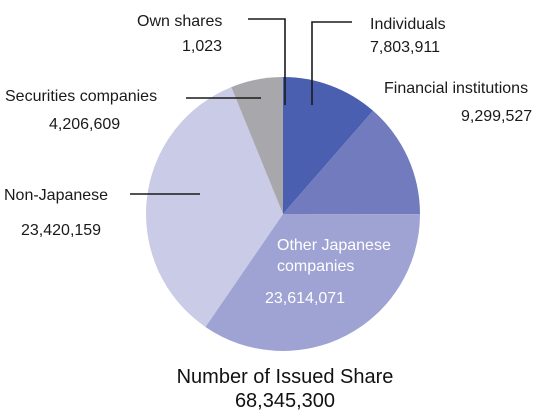  What do you see at coordinates (328, 145) in the screenshot?
I see `pie-slice-individuals` at bounding box center [328, 145].